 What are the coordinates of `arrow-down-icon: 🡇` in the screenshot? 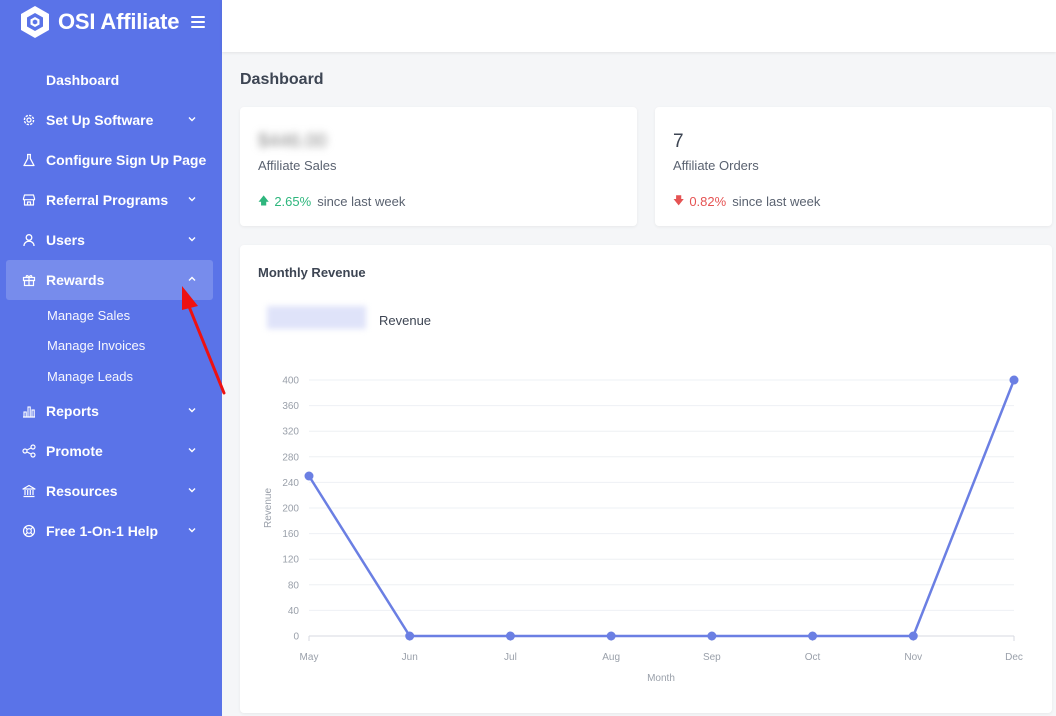 It's located at (679, 201).